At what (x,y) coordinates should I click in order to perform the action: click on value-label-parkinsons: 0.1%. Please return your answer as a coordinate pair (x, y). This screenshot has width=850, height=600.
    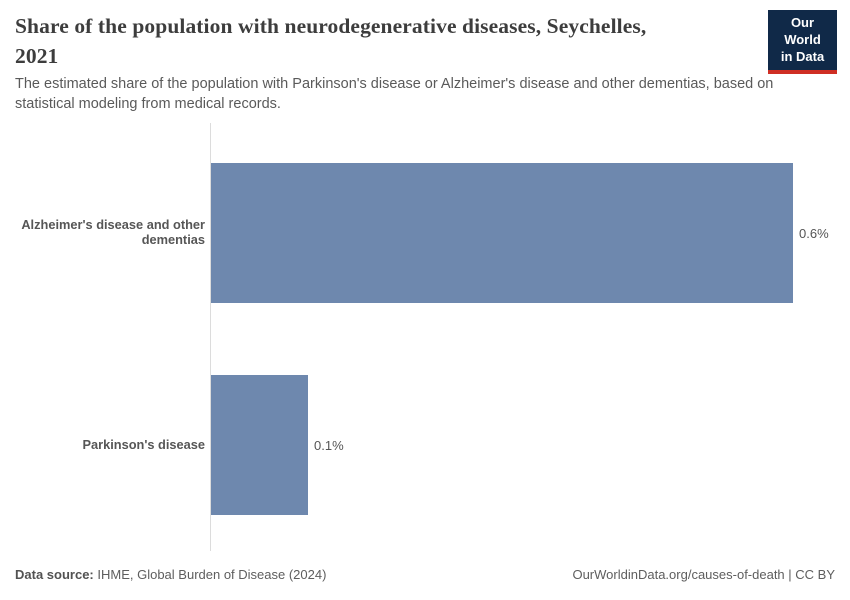
    Looking at the image, I should click on (329, 445).